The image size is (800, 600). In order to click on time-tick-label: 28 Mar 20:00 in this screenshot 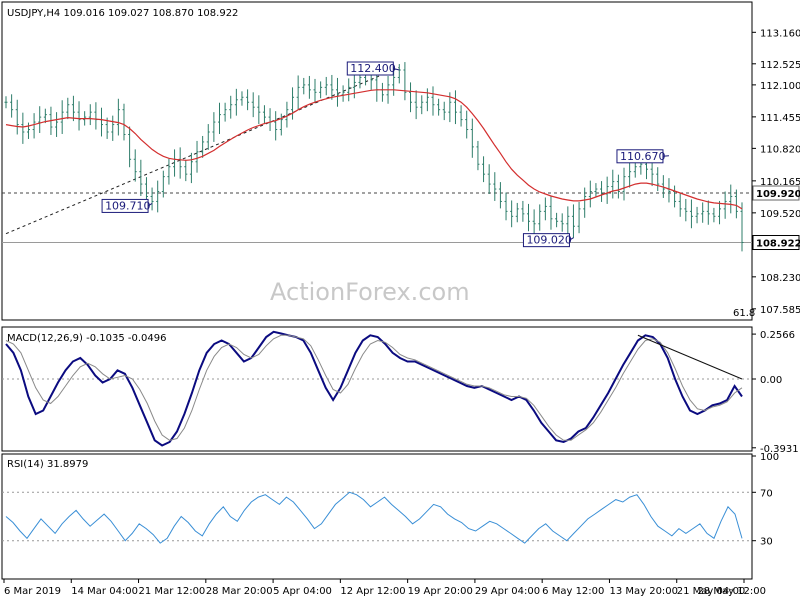, I will do `click(239, 591)`.